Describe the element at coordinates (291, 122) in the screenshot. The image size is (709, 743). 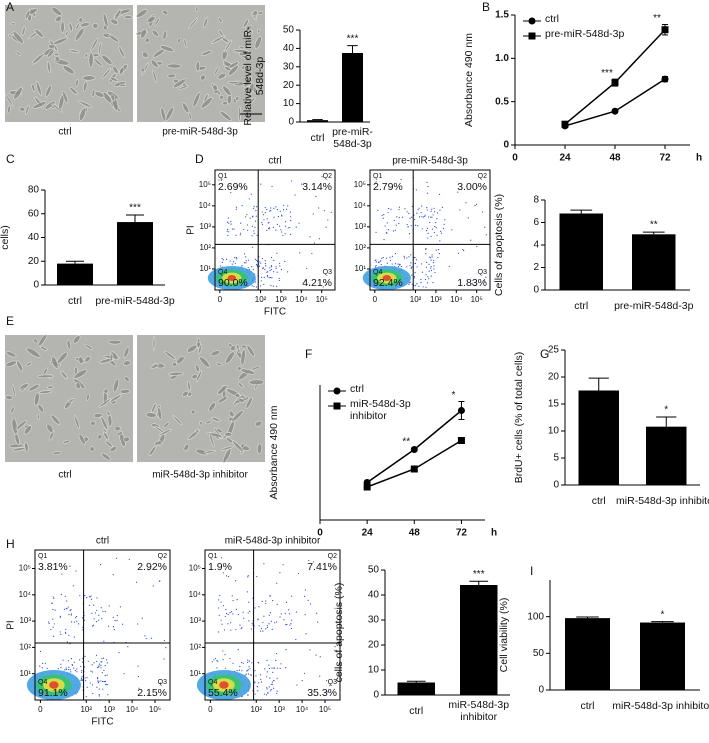
I see `y-tick-label: 0` at that location.